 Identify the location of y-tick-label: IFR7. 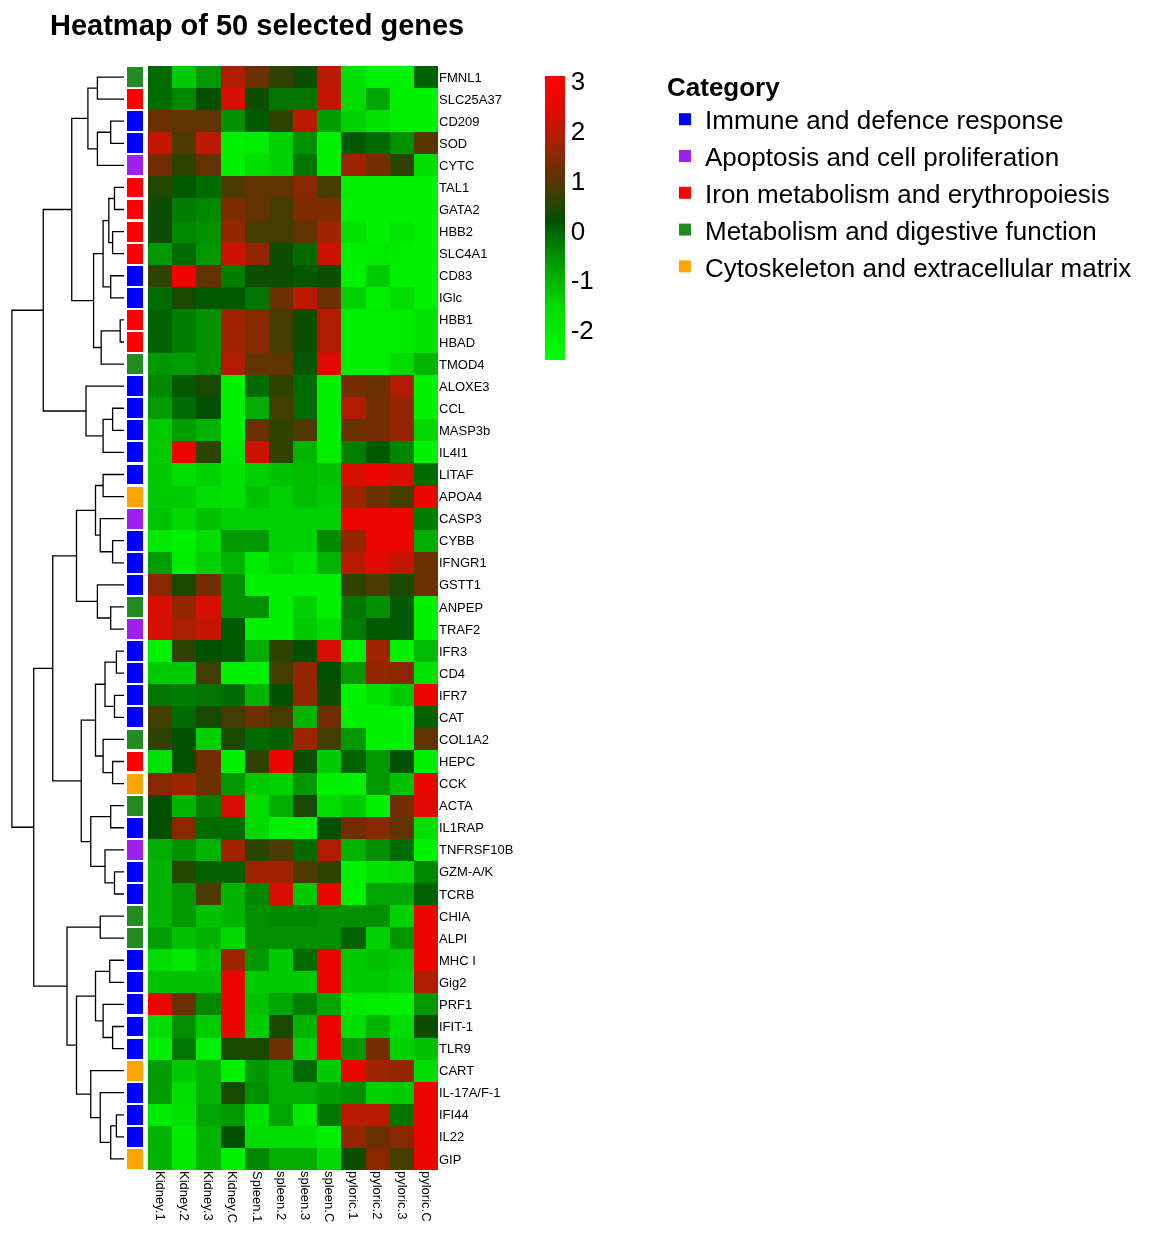
(453, 695).